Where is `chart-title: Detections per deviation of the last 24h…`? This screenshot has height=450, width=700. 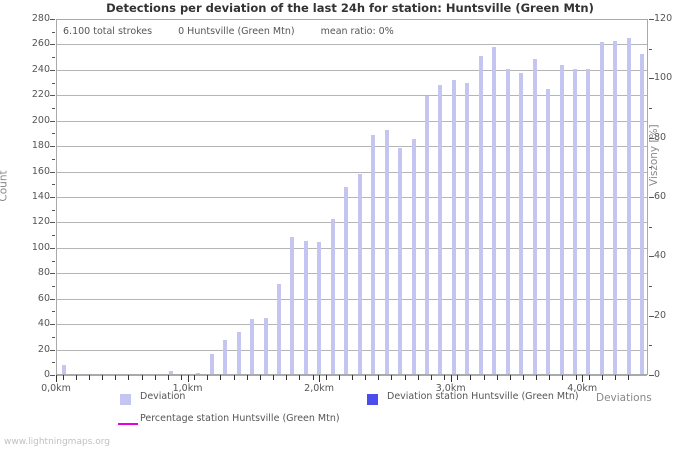 chart-title: Detections per deviation of the last 24h… is located at coordinates (350, 8).